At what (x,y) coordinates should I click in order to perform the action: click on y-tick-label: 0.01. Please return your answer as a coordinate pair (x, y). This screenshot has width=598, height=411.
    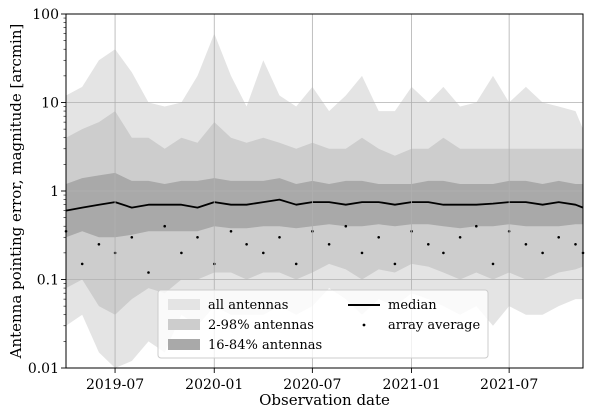
    Looking at the image, I should click on (43, 369).